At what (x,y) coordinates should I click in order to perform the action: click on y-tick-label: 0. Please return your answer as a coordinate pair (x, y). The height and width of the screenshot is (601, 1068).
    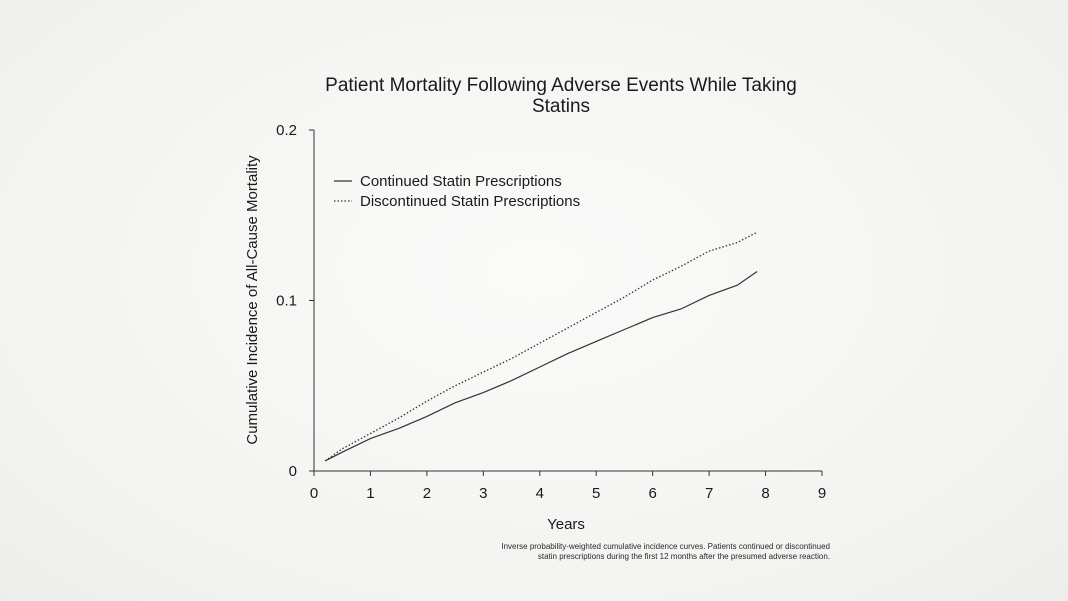
    Looking at the image, I should click on (293, 471).